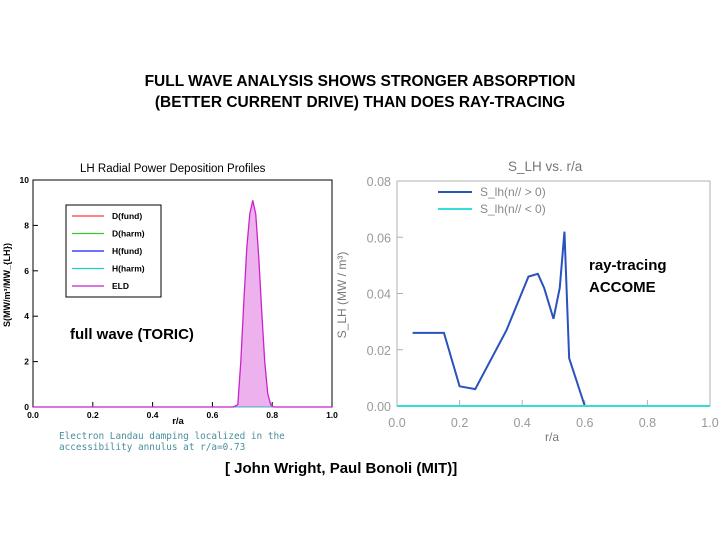  I want to click on left-legend-label: D(fund), so click(127, 216).